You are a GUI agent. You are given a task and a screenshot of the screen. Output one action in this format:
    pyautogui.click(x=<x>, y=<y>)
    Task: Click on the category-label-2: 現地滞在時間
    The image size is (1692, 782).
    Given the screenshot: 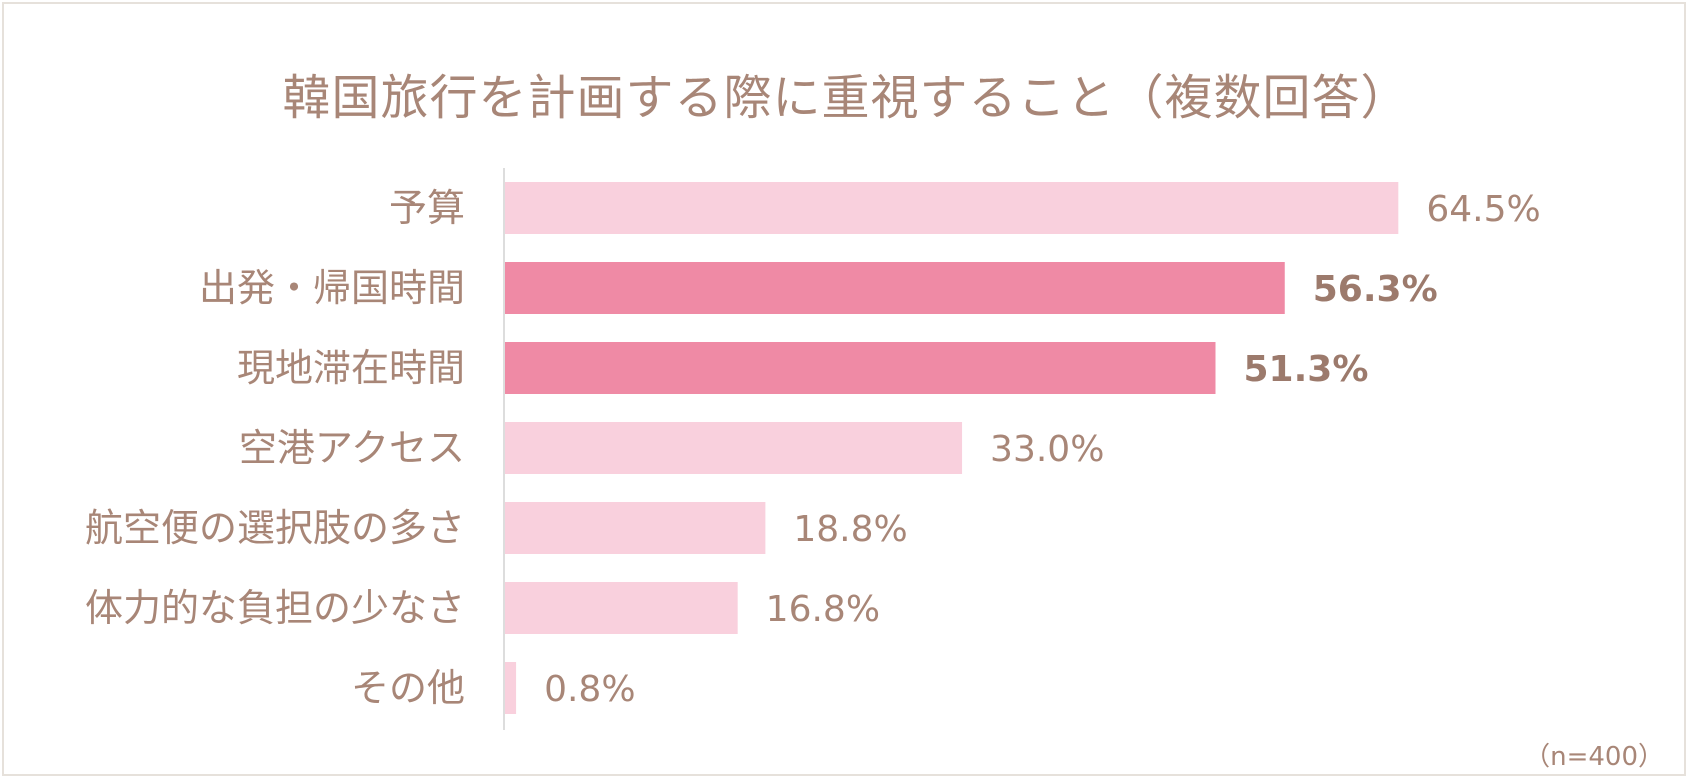 What is the action you would take?
    pyautogui.click(x=351, y=368)
    